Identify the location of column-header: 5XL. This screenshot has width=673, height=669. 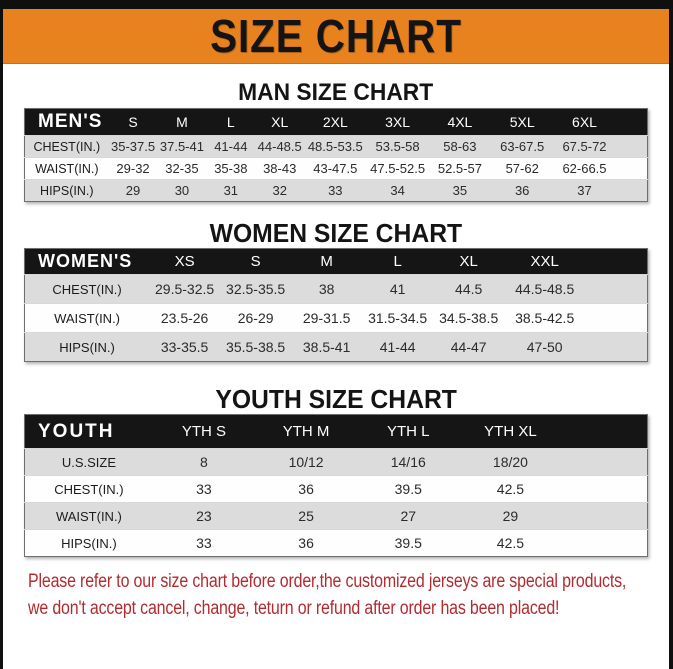
(522, 122).